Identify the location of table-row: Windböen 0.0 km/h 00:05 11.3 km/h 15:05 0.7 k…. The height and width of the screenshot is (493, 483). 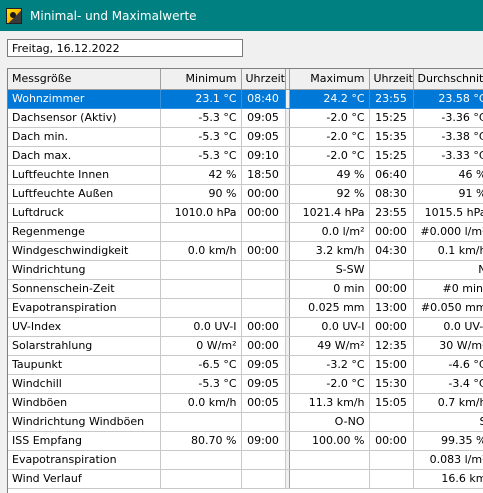
(245, 403).